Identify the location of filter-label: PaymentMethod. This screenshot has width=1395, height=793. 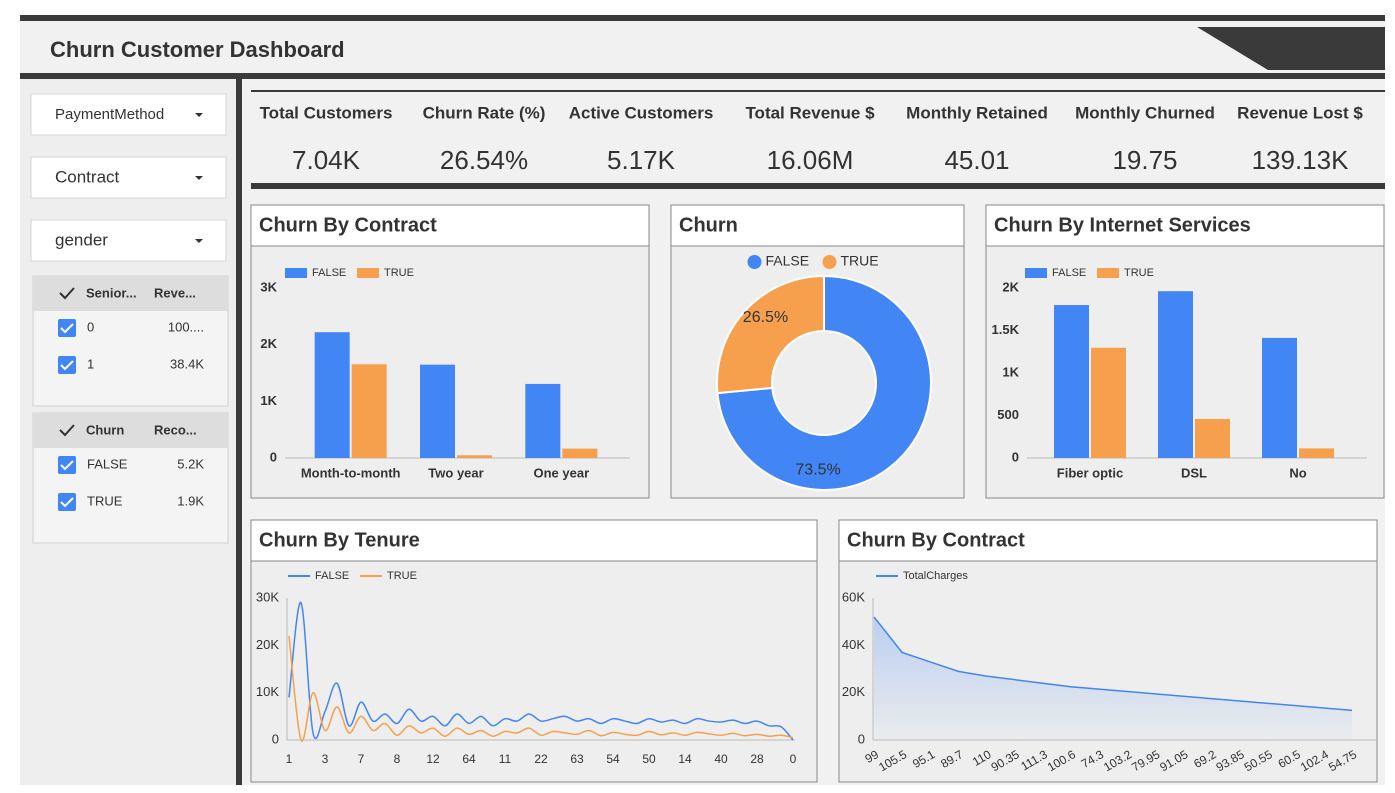
(109, 114).